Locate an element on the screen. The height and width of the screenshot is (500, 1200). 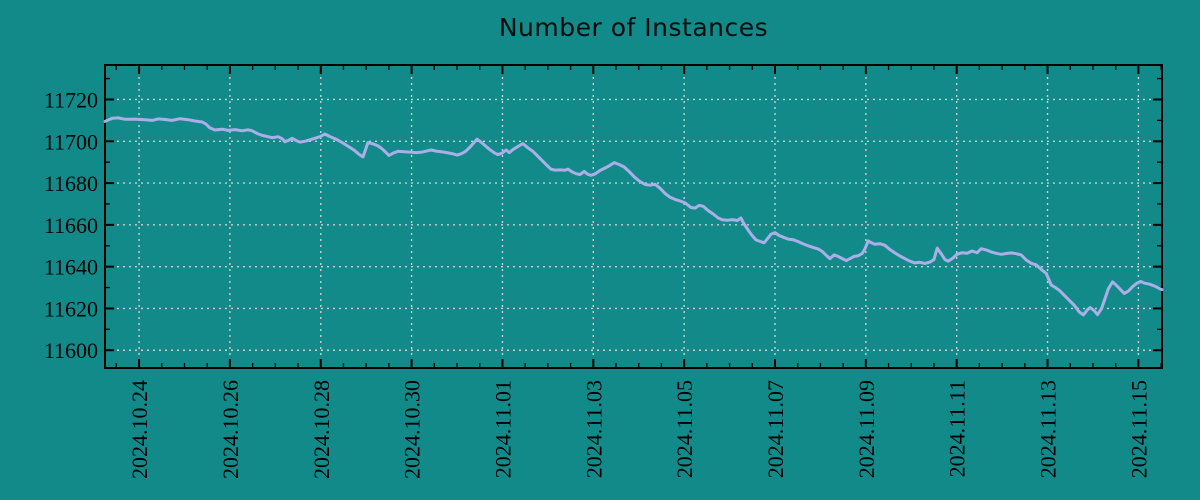
x-tick-label: 2024.10.26 is located at coordinates (230, 429).